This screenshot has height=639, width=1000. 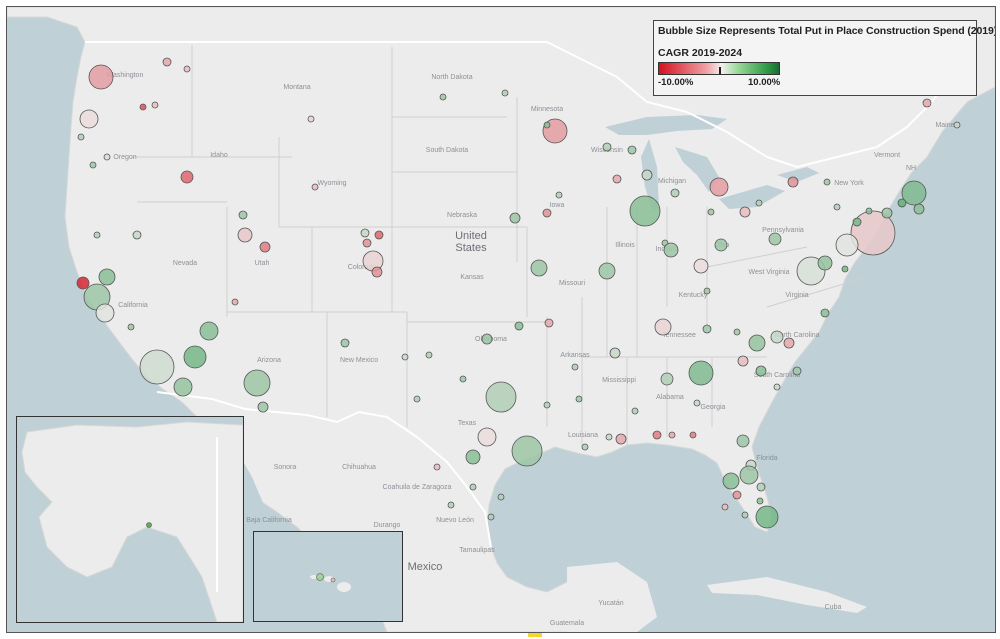 I want to click on hawaii-inset, so click(x=328, y=576).